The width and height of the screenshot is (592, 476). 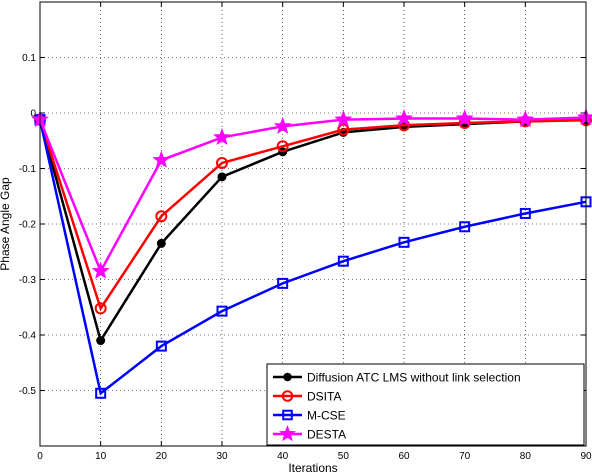 I want to click on y-tick-label: -0.3, so click(x=28, y=280).